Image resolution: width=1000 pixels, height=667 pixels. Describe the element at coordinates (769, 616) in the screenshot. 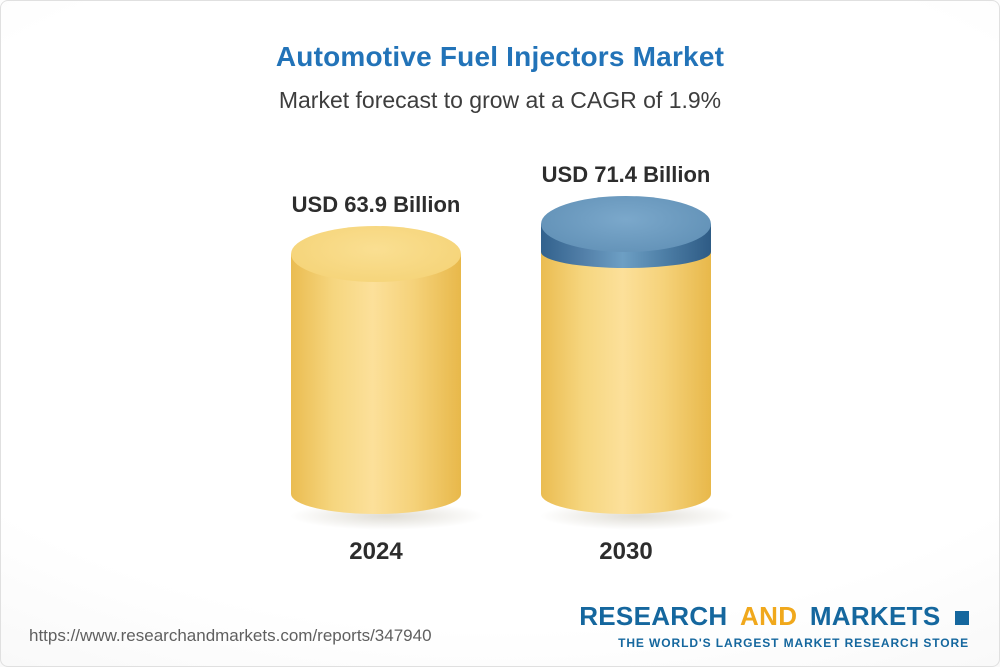

I see `logo-word-and: AND` at that location.